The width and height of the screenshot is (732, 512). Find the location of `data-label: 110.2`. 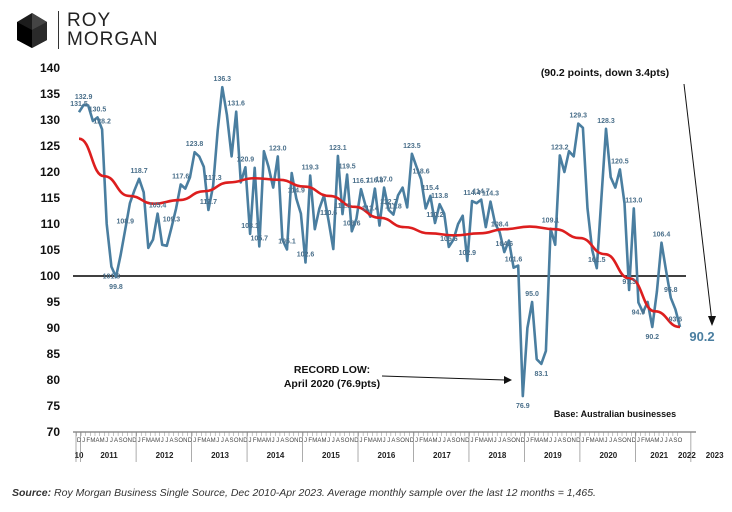

data-label: 110.2 is located at coordinates (434, 215).